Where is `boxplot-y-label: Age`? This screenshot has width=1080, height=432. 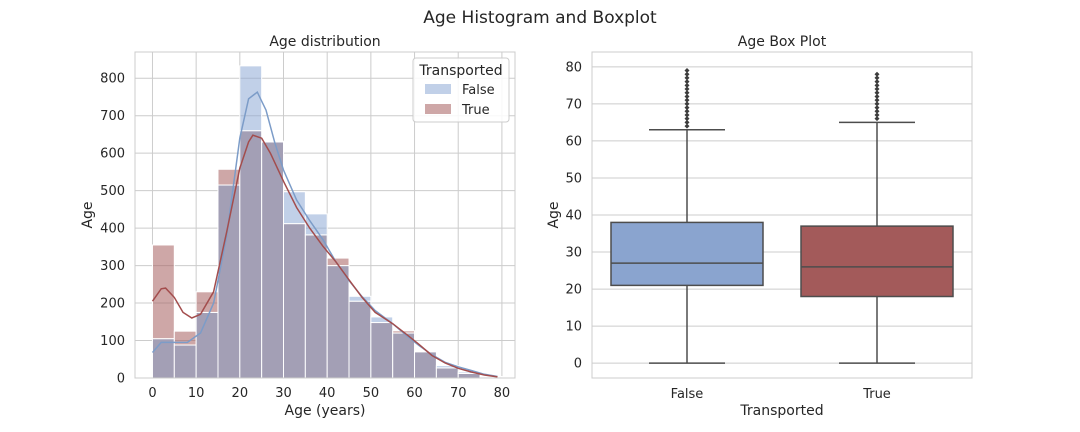 boxplot-y-label: Age is located at coordinates (554, 214).